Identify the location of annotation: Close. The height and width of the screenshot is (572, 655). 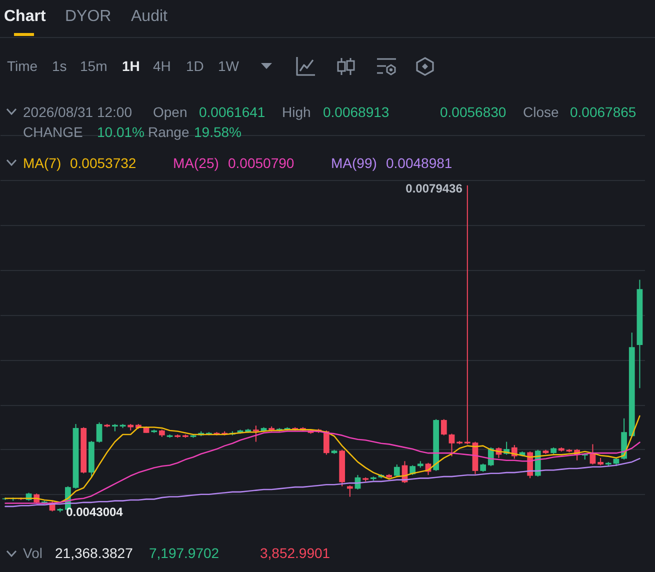
(541, 112).